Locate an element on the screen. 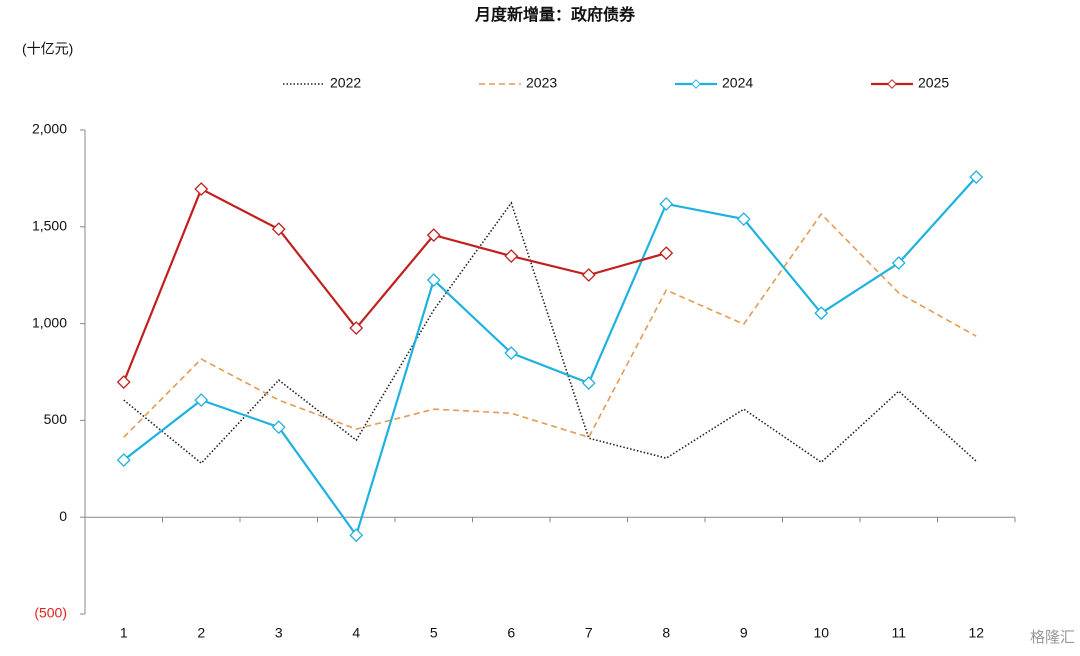 This screenshot has height=656, width=1080. y-tick-label: 1,500 is located at coordinates (49, 226).